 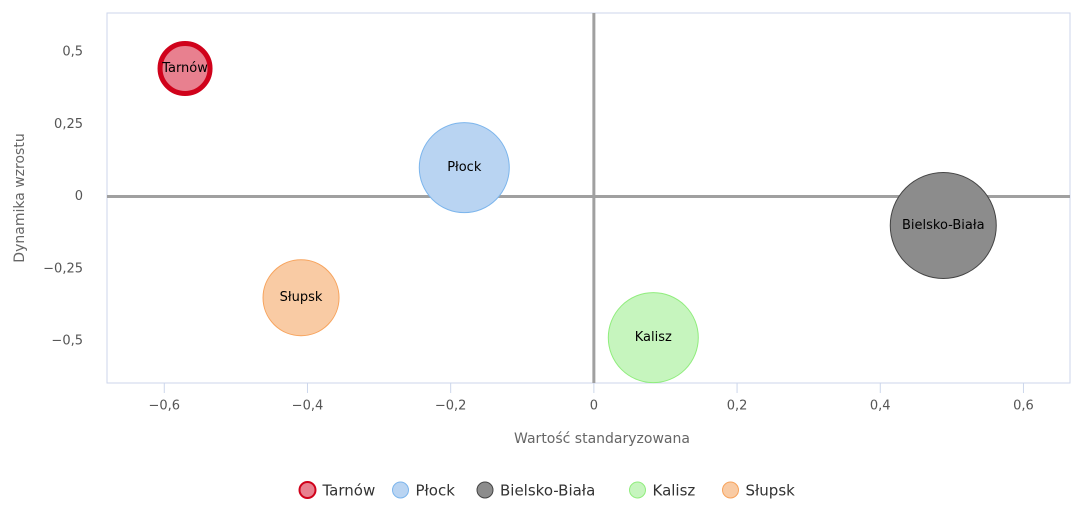 I want to click on x-tick-label: −0,4, so click(x=308, y=406).